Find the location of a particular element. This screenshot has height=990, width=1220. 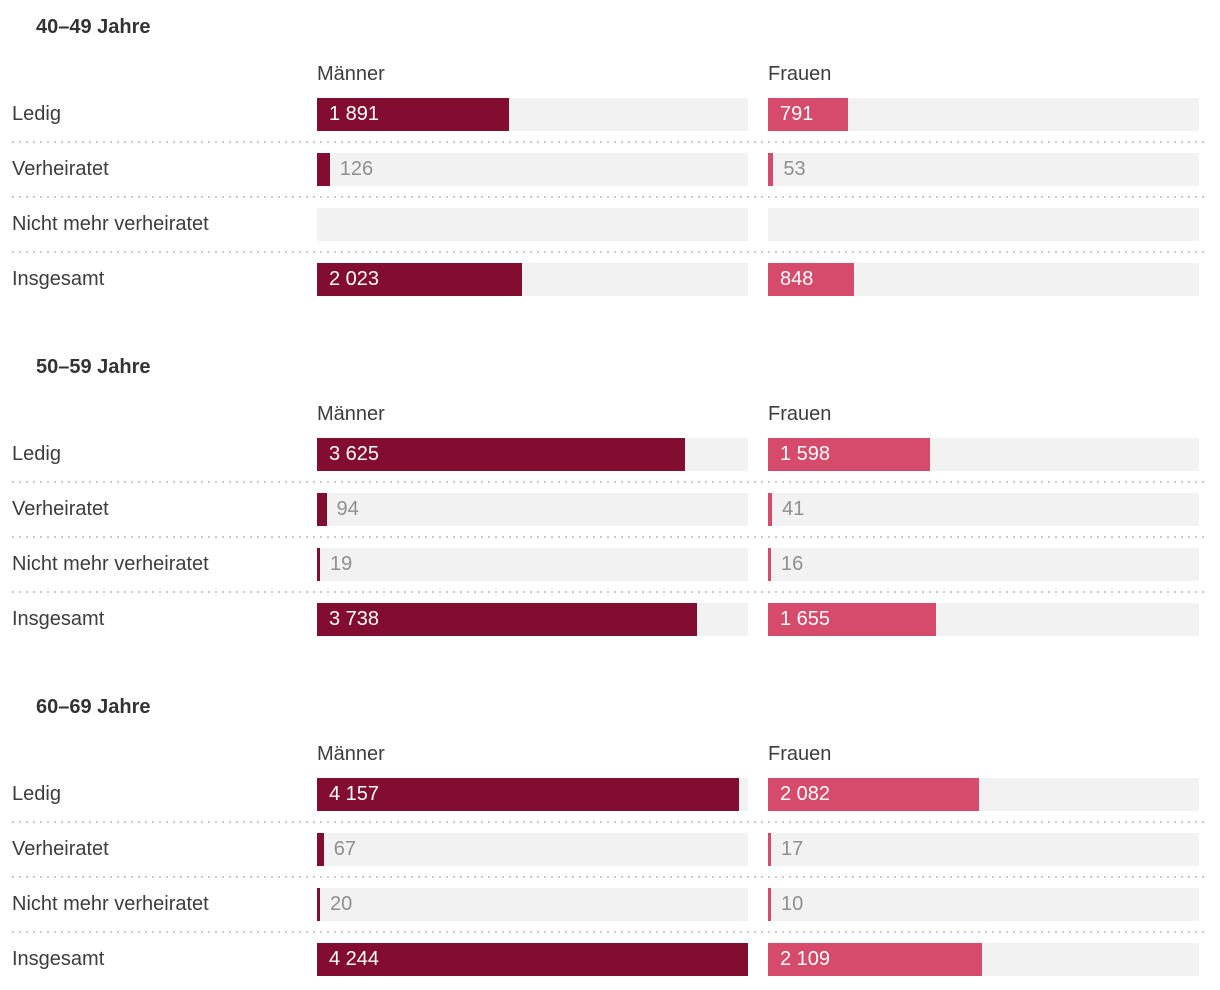

bar-value-frauen: 17 is located at coordinates (792, 849).